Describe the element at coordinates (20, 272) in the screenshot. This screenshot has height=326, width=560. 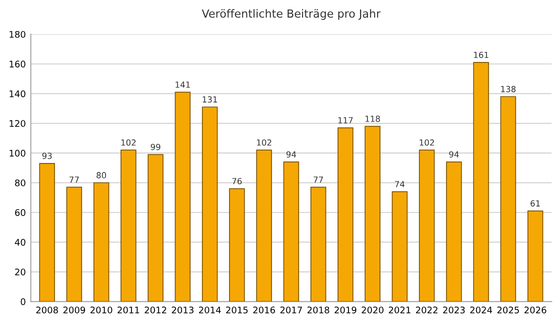
I see `y-tick-label: 20` at that location.